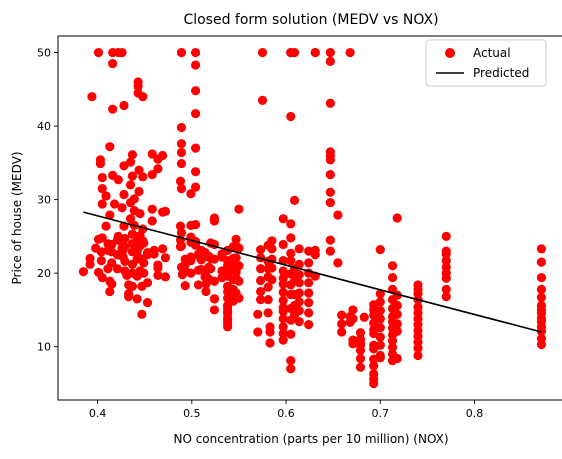 The image size is (562, 459). What do you see at coordinates (44, 126) in the screenshot?
I see `y-tick-label: 40` at bounding box center [44, 126].